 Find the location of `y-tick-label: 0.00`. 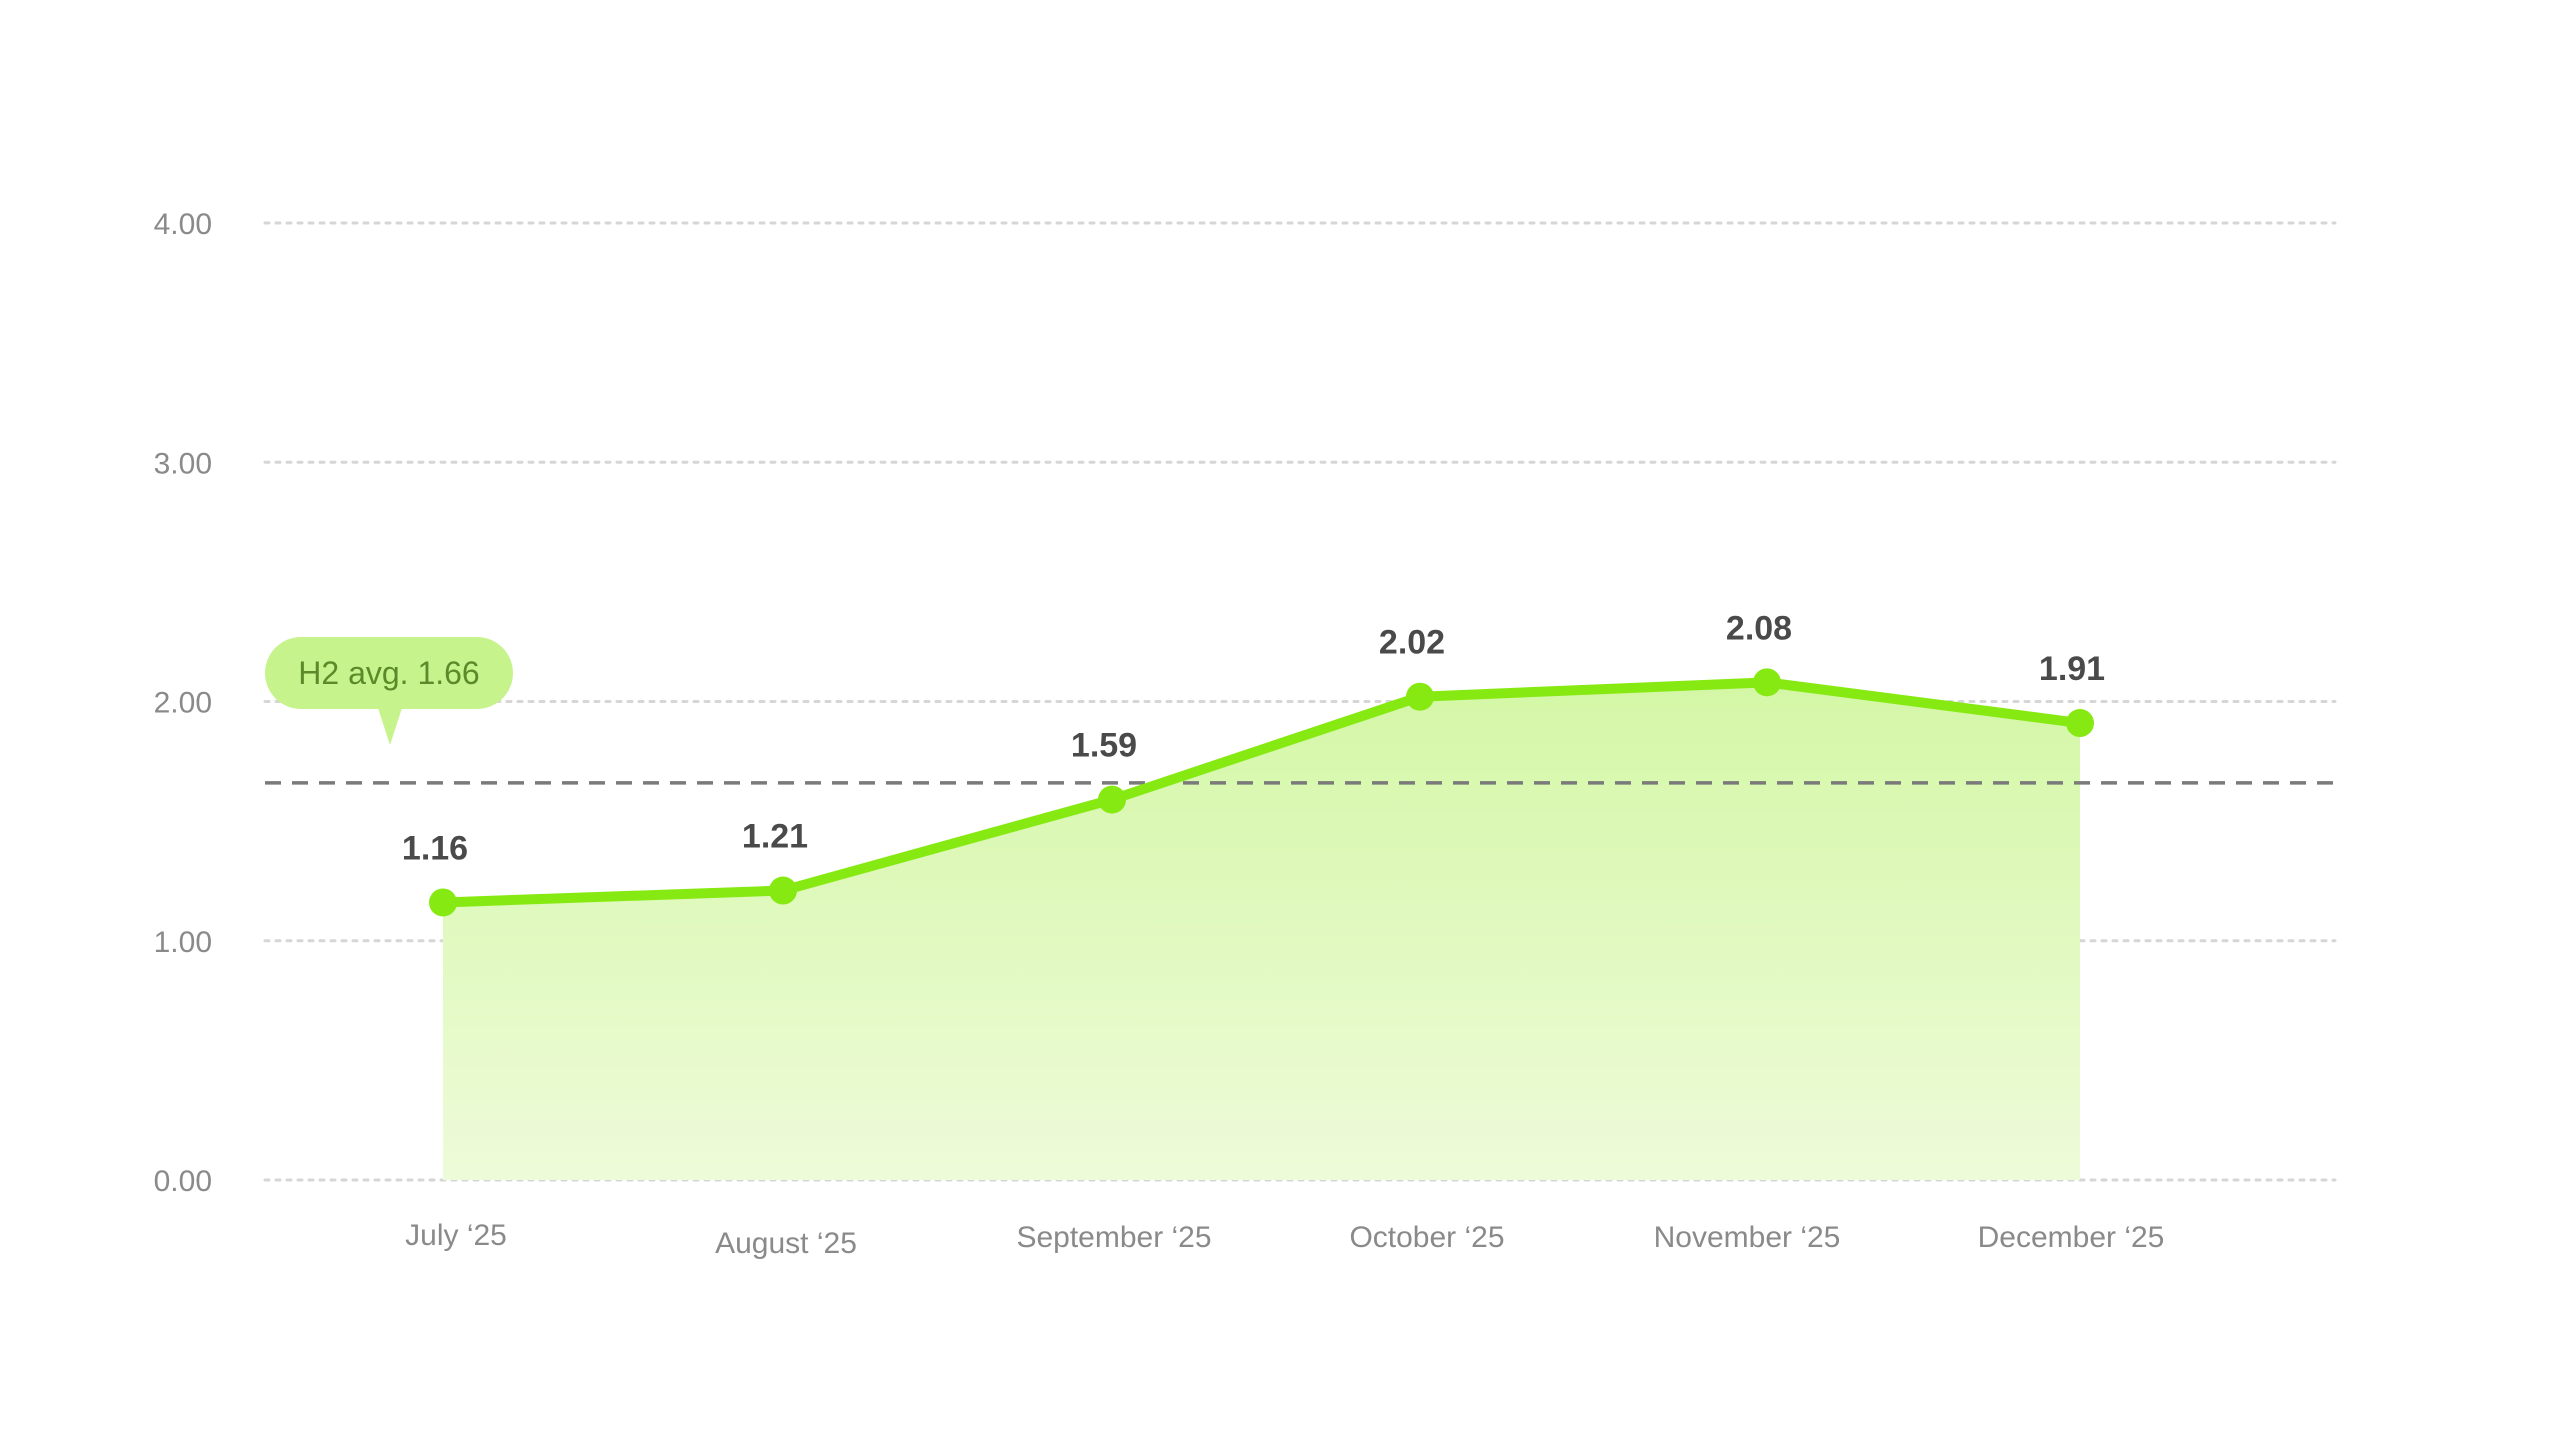

y-tick-label: 0.00 is located at coordinates (183, 1181).